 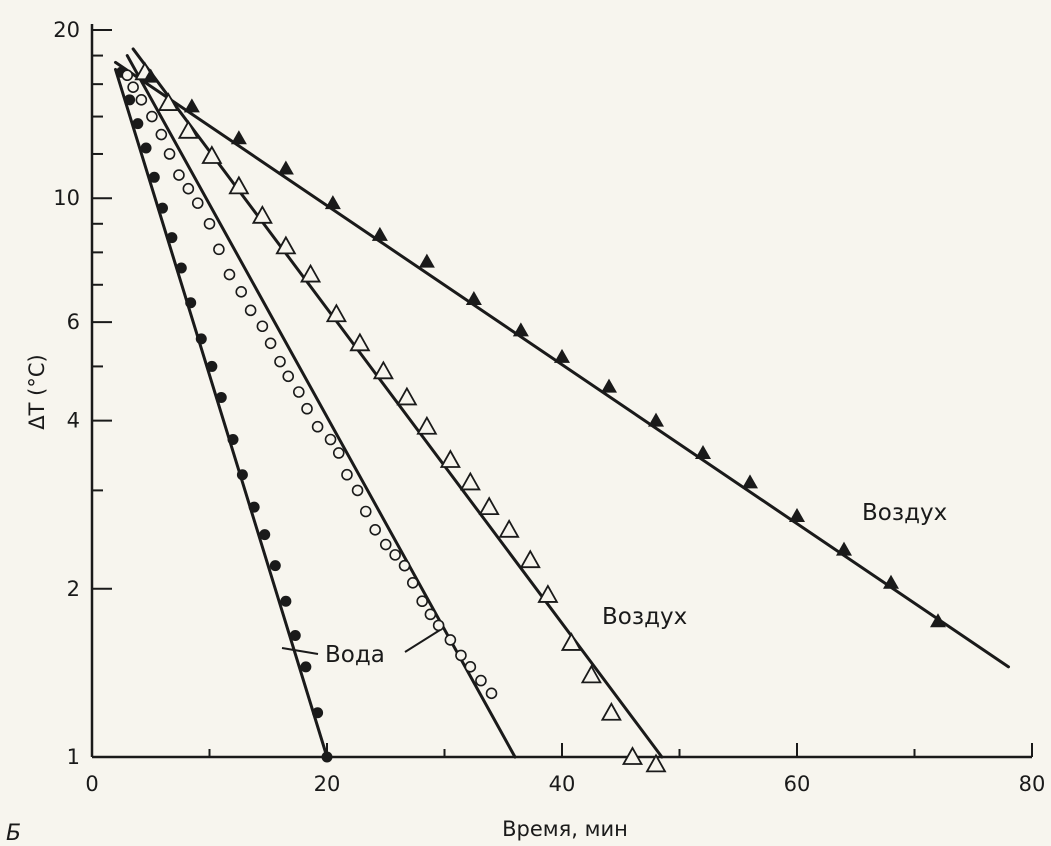 What do you see at coordinates (73, 589) in the screenshot?
I see `y-tick-label: 2` at bounding box center [73, 589].